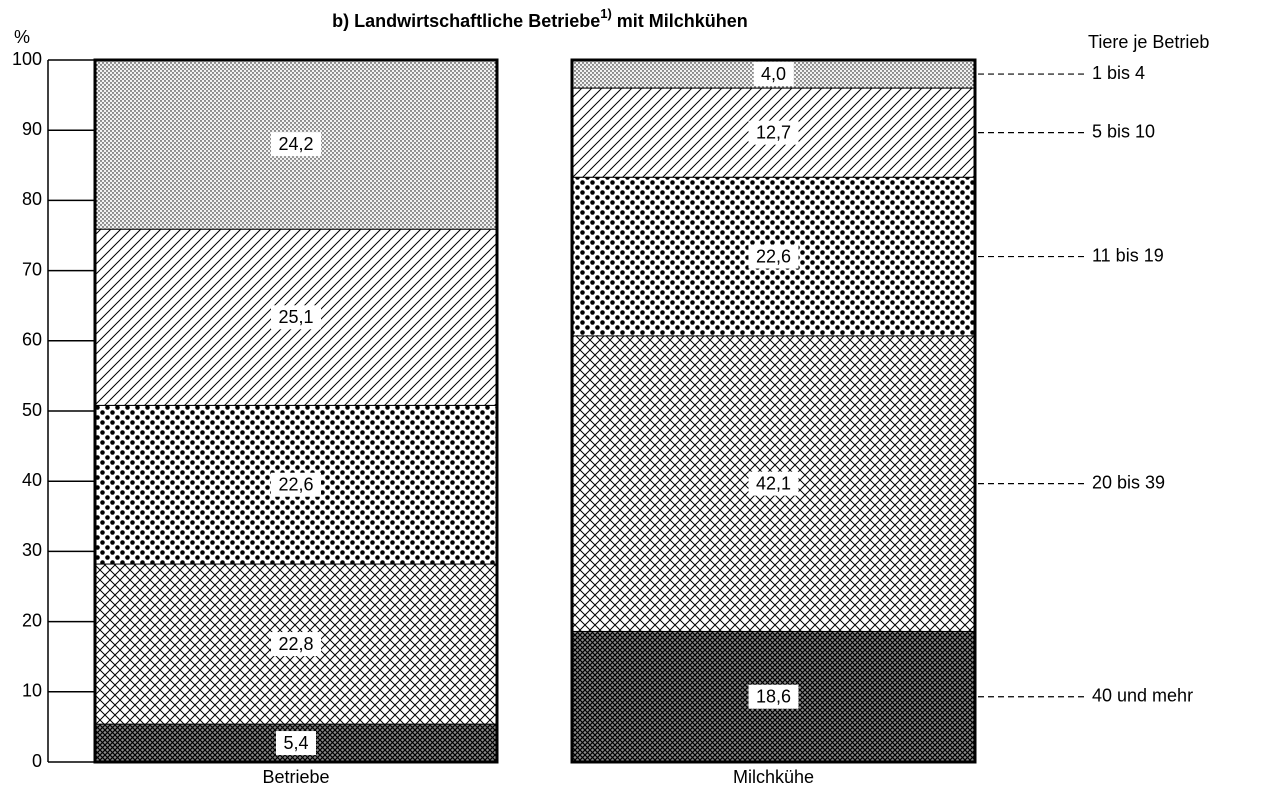  I want to click on bar-segment, so click(773, 256).